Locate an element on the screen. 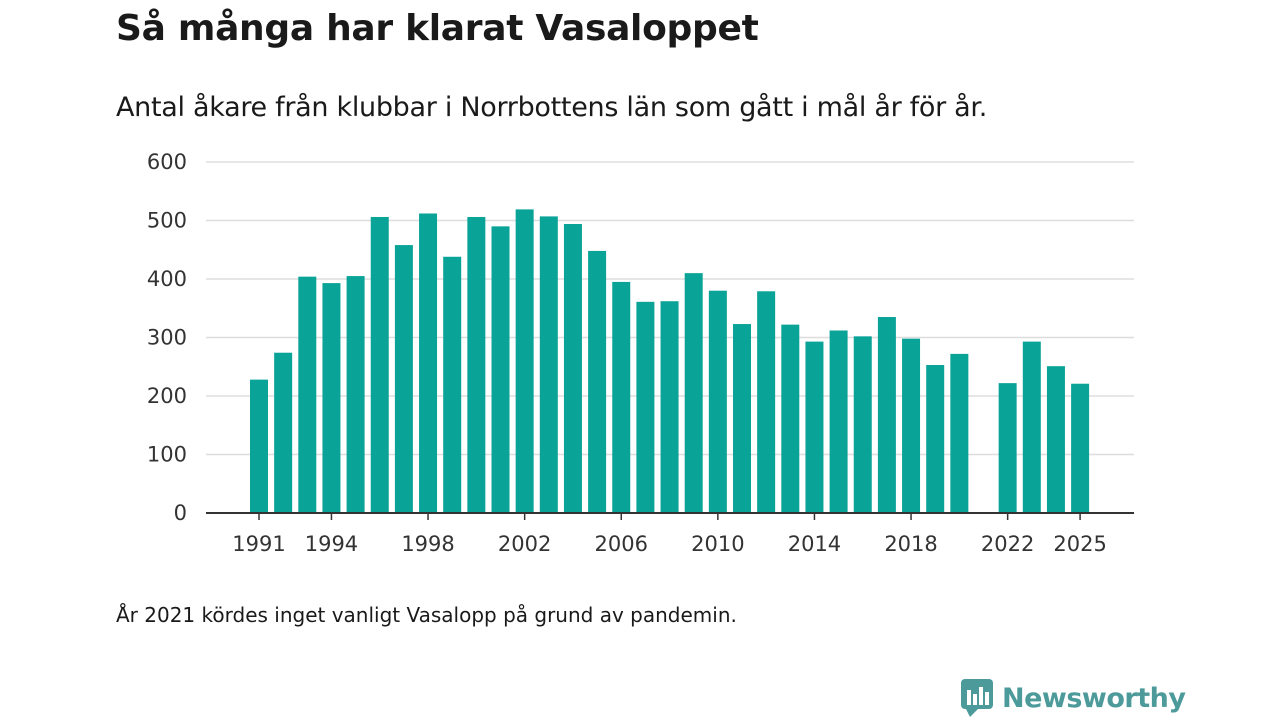 This screenshot has height=720, width=1280. x-tick-label: 2022 is located at coordinates (1007, 544).